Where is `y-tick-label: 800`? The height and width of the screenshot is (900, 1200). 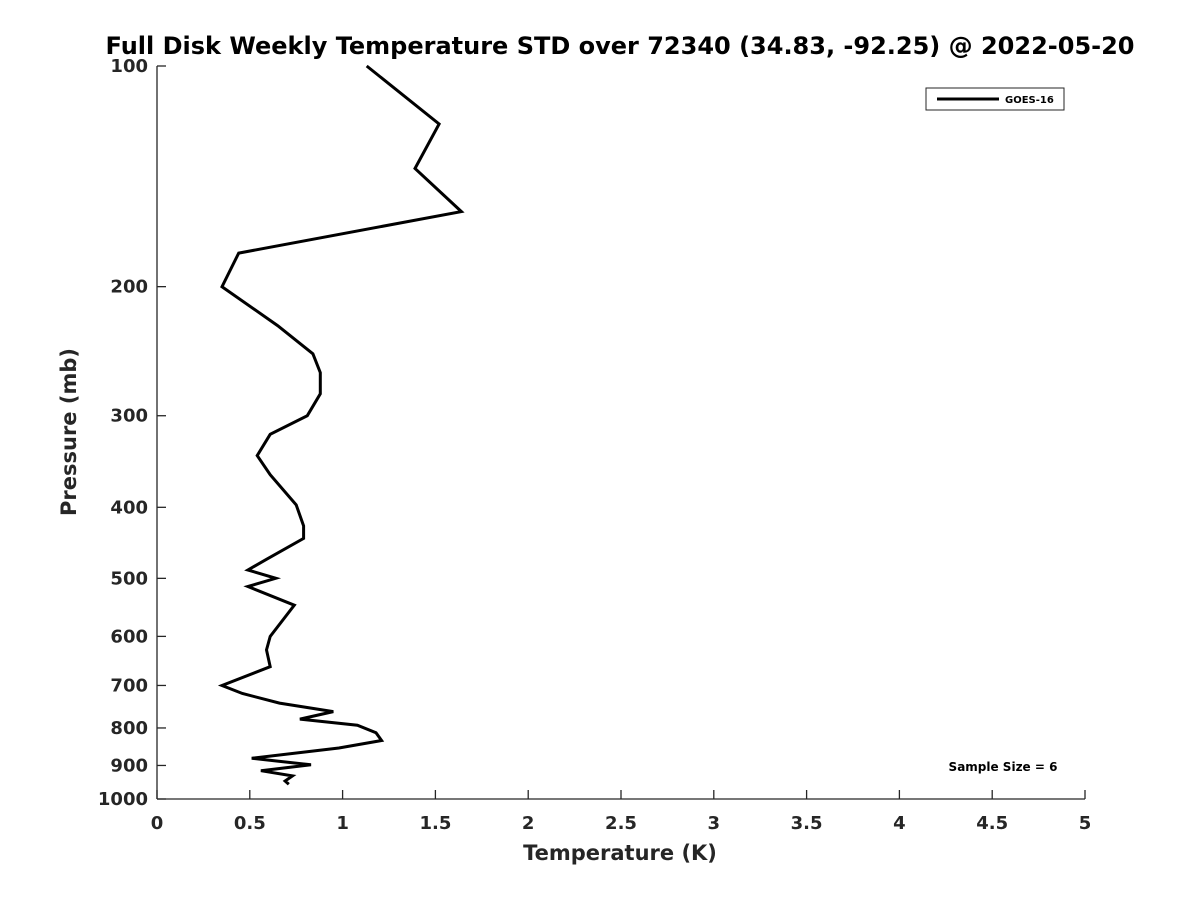 y-tick-label: 800 is located at coordinates (129, 728).